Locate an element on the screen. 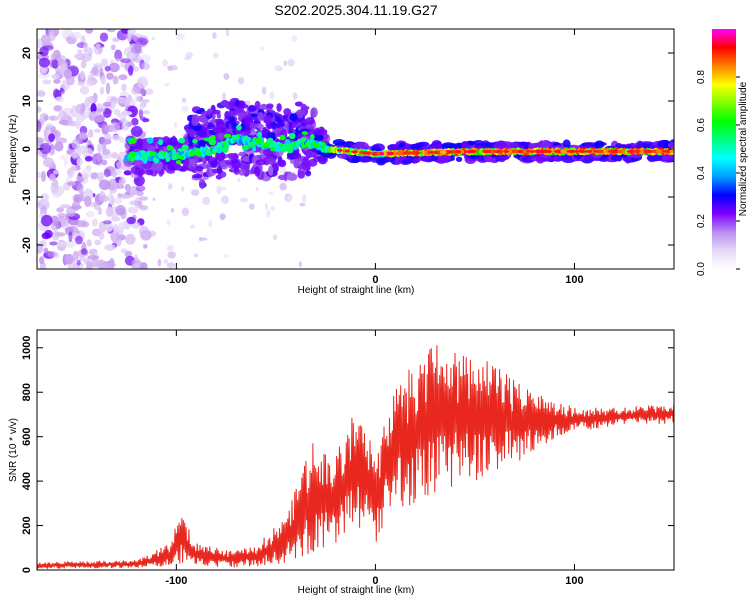 Image resolution: width=750 pixels, height=600 pixels. colorbar-tick-label: 0.0 is located at coordinates (701, 269).